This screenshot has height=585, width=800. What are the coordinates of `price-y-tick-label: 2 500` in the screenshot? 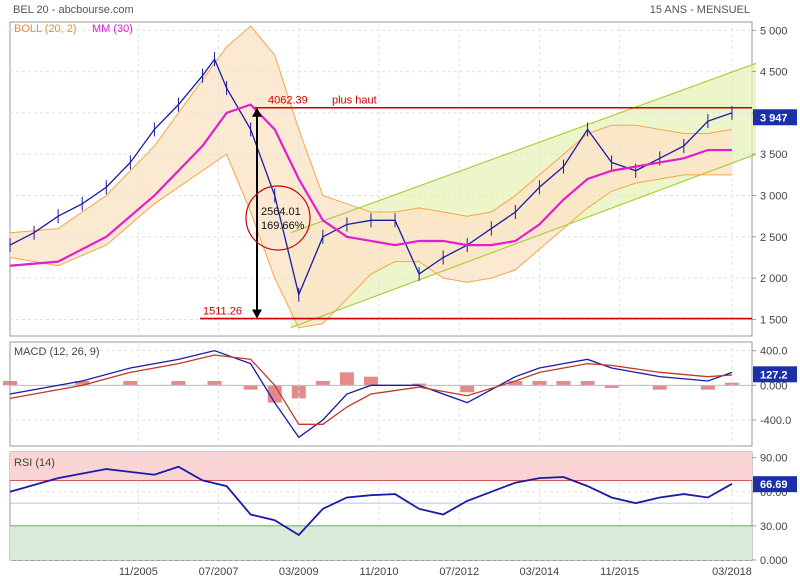 It's located at (774, 238).